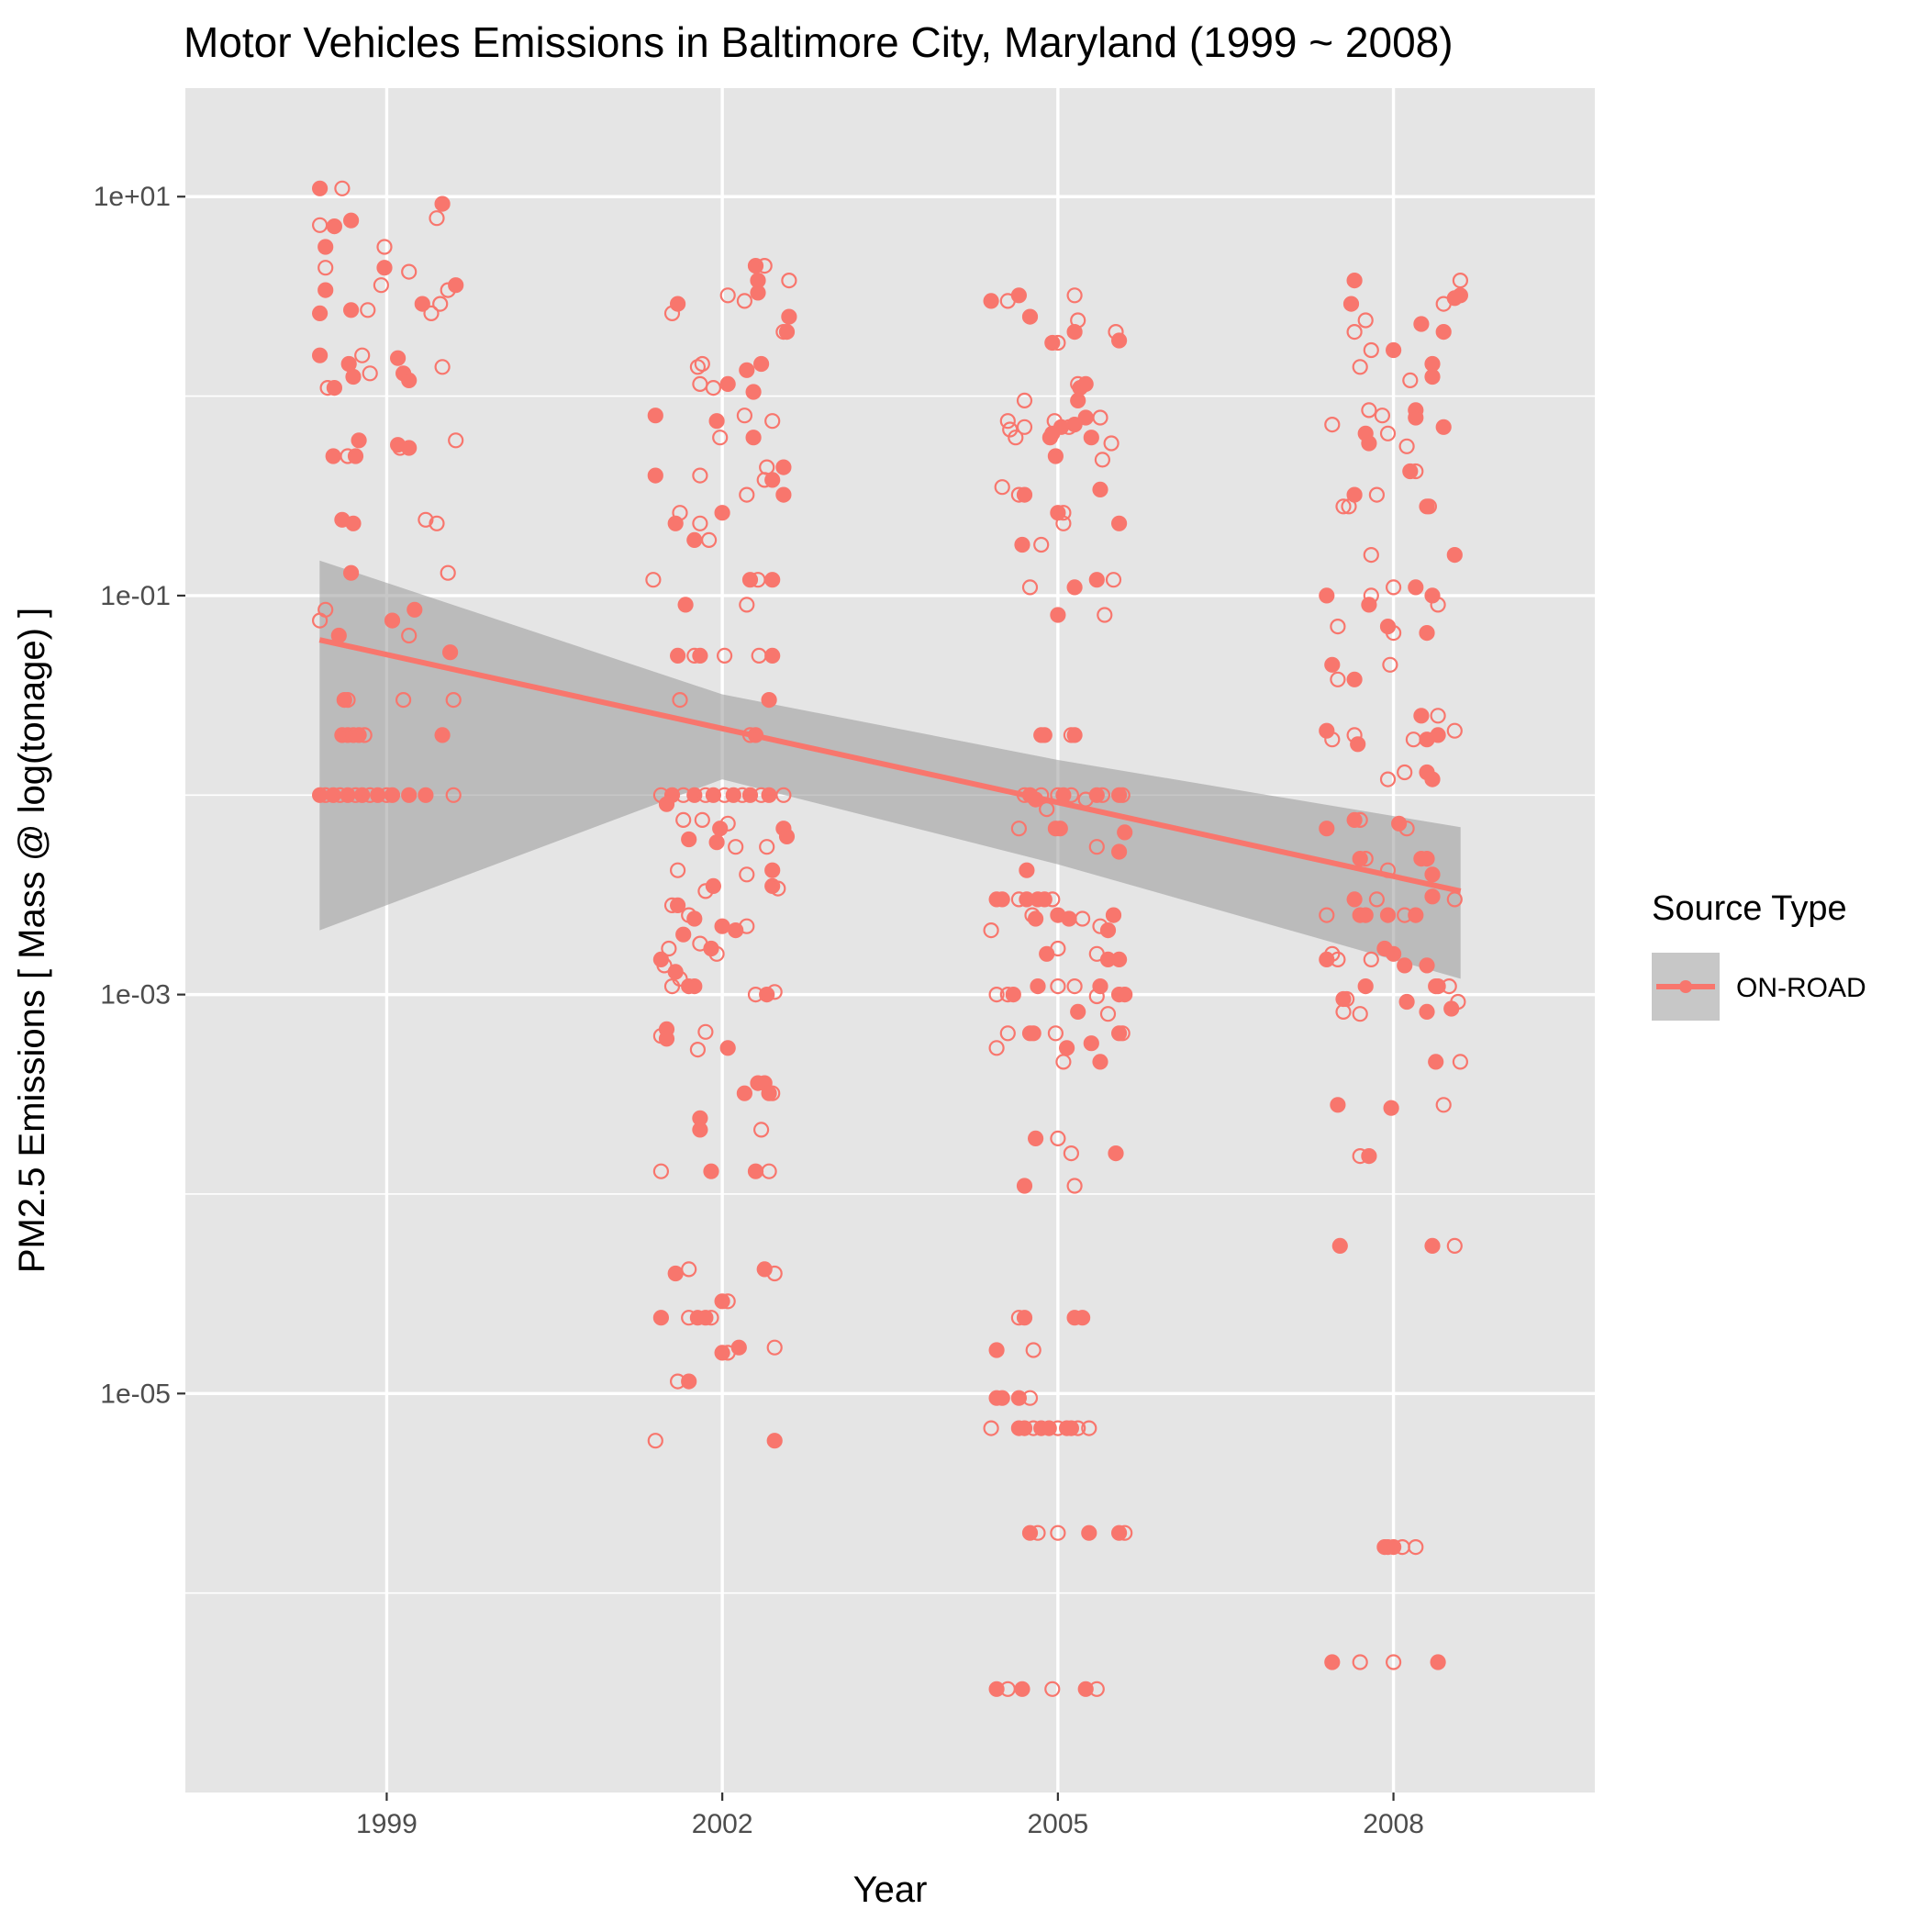 This screenshot has height=1932, width=1927. What do you see at coordinates (1759, 955) in the screenshot?
I see `legend: Source Type ON-ROAD` at bounding box center [1759, 955].